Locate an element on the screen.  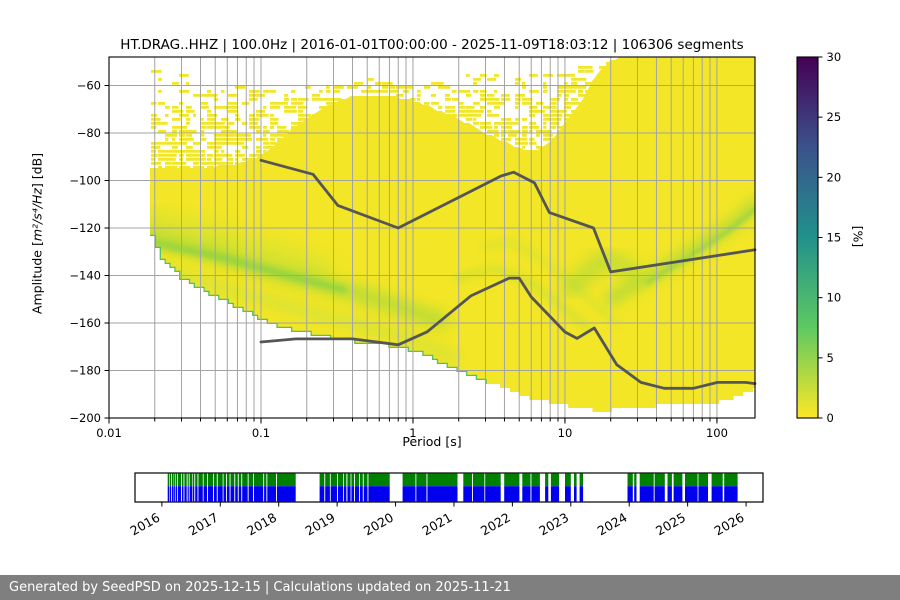
colorbar-tick-label: 25 is located at coordinates (834, 117).